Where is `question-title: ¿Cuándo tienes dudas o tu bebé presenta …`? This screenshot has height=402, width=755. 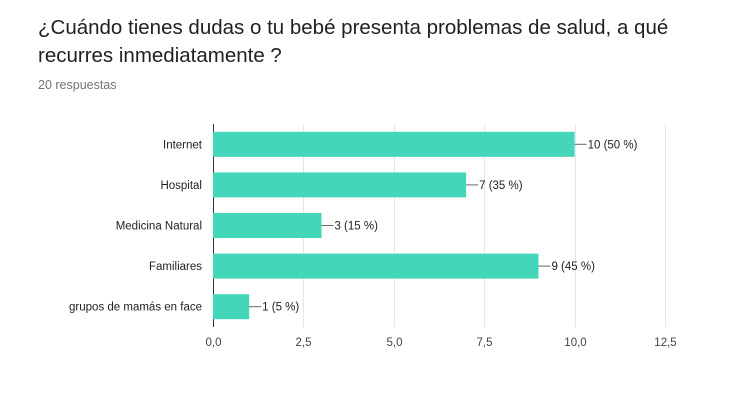 question-title: ¿Cuándo tienes dudas o tu bebé presenta … is located at coordinates (353, 41).